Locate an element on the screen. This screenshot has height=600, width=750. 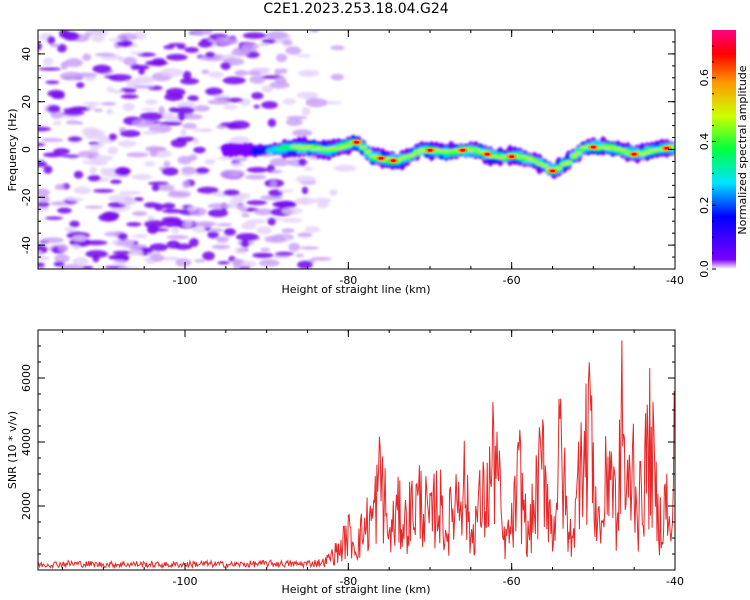
ridge-peak-core is located at coordinates (356, 142).